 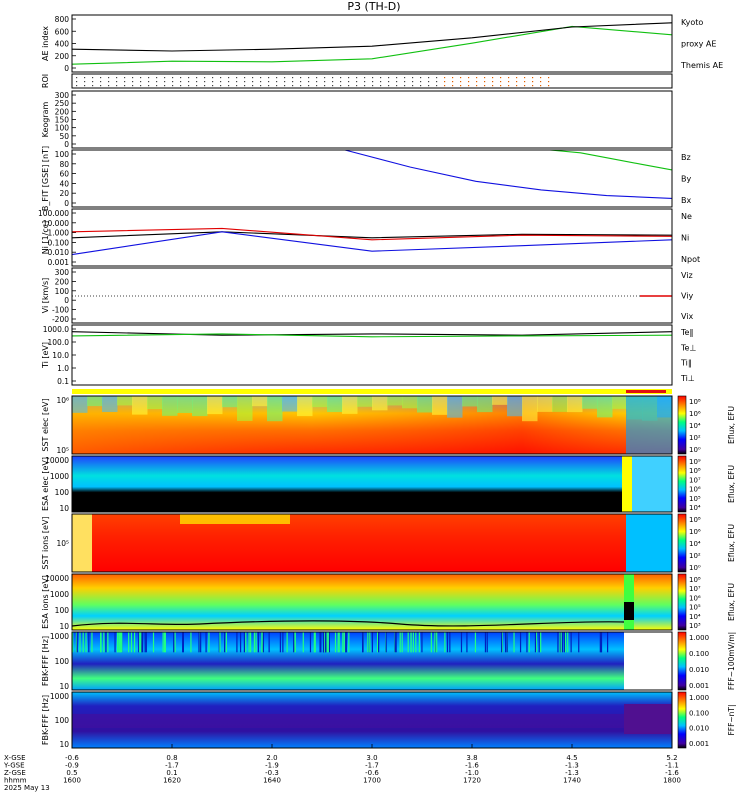 I want to click on y-tick-label: 10, so click(x=64, y=686).